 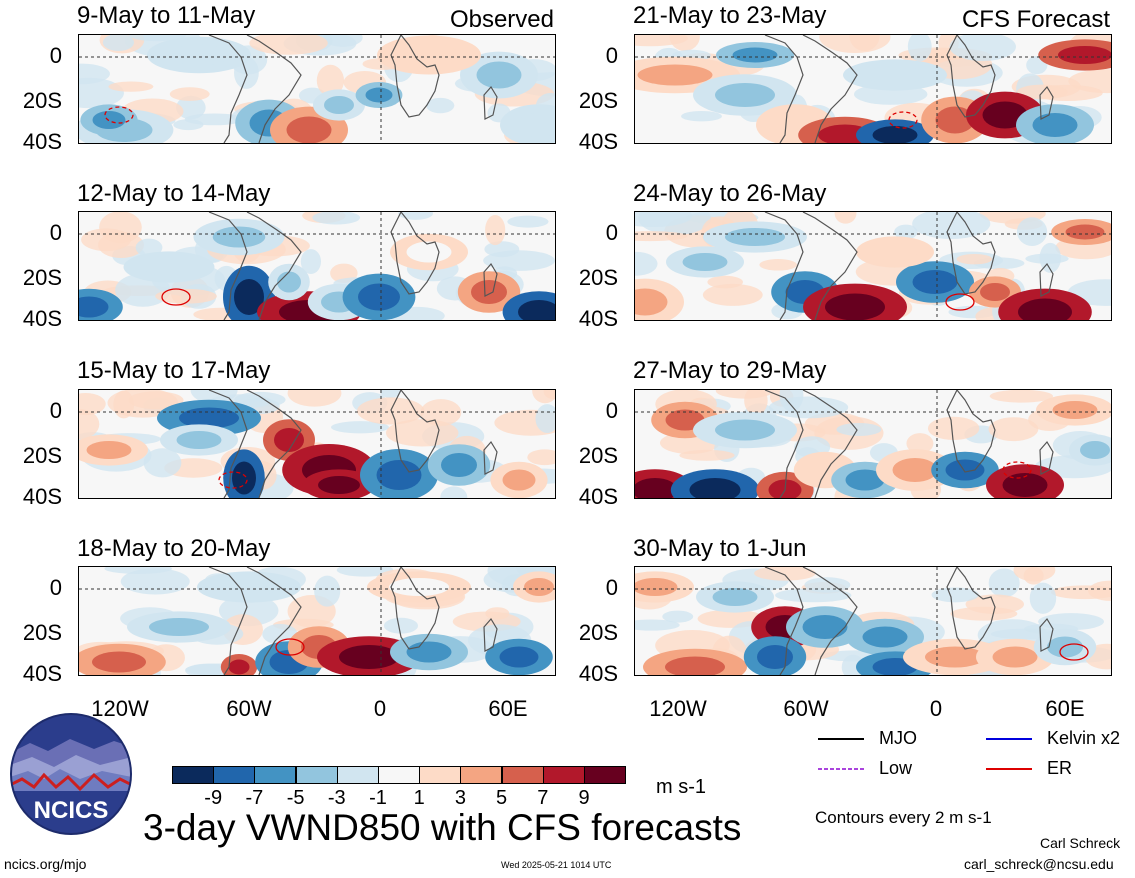 What do you see at coordinates (720, 548) in the screenshot?
I see `panel-title-8: 30-May to 1-Jun` at bounding box center [720, 548].